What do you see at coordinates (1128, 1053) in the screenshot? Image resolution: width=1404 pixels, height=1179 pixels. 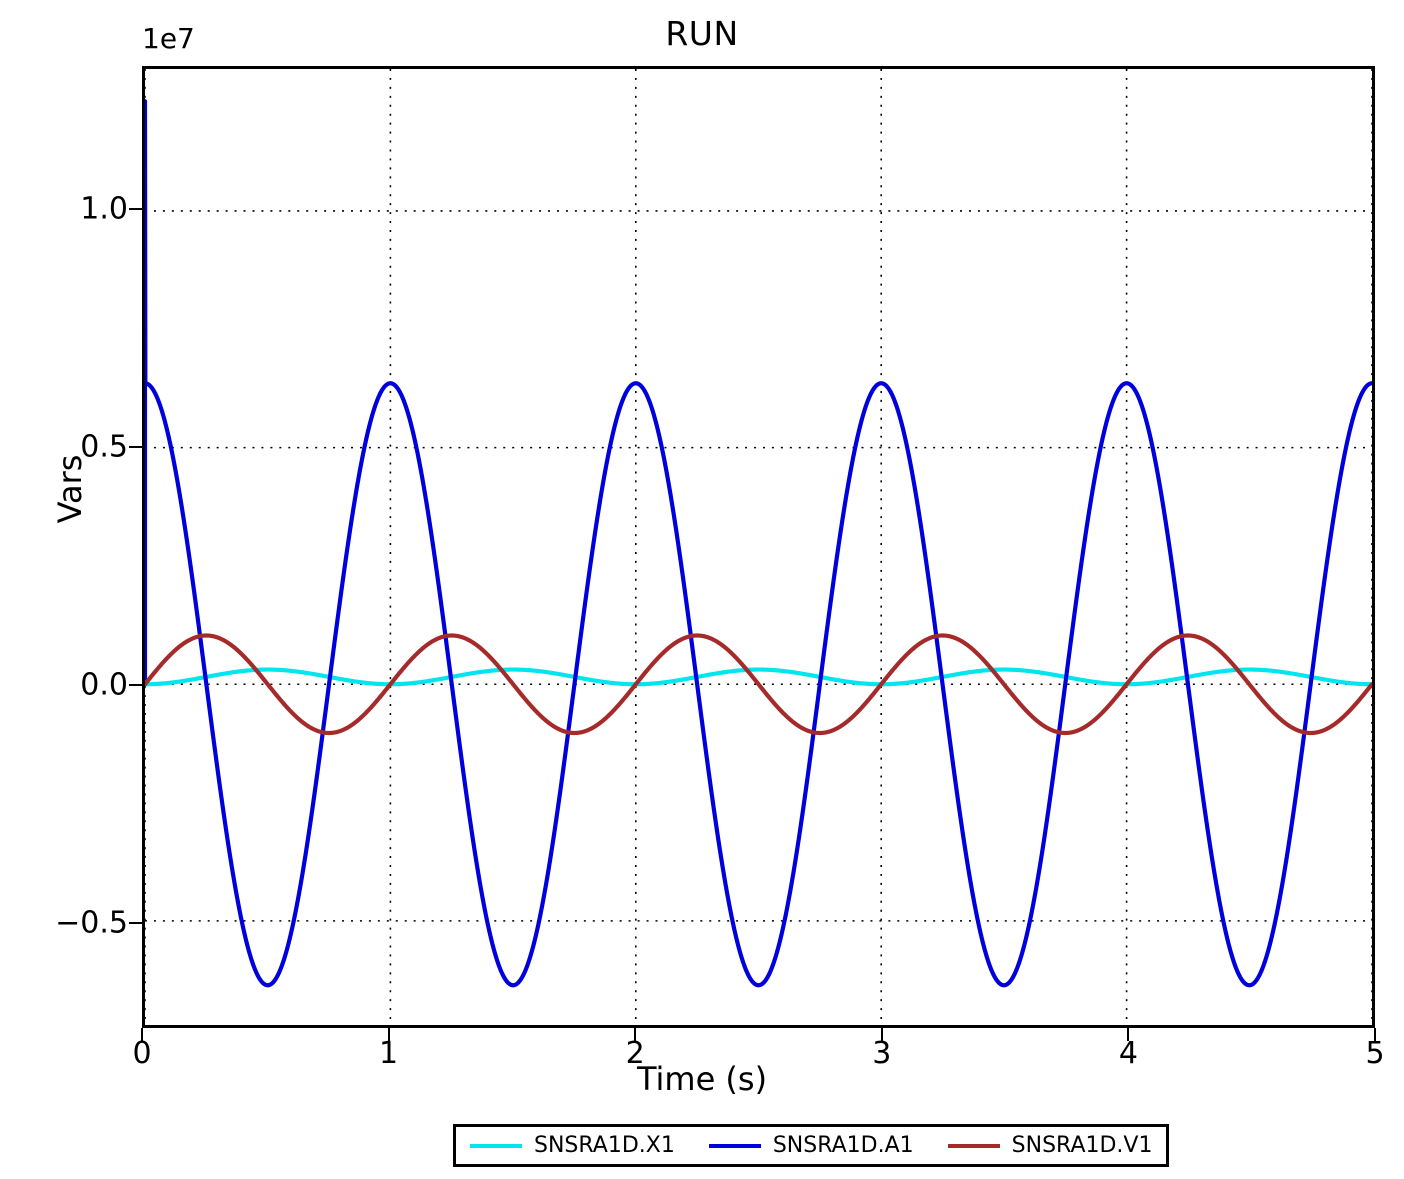 I see `x-tick-label: 4` at bounding box center [1128, 1053].